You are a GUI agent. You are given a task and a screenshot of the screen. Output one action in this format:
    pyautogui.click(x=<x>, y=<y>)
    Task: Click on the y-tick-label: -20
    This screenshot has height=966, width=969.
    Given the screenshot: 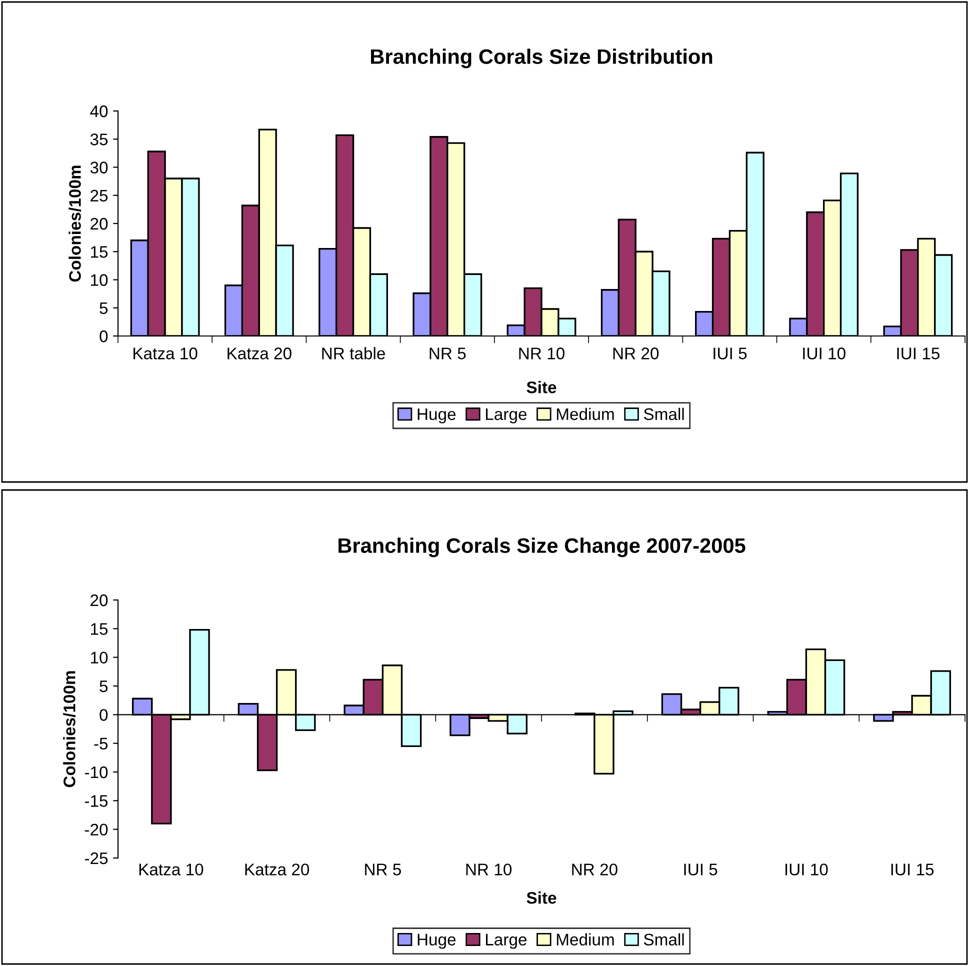 What is the action you would take?
    pyautogui.click(x=96, y=830)
    